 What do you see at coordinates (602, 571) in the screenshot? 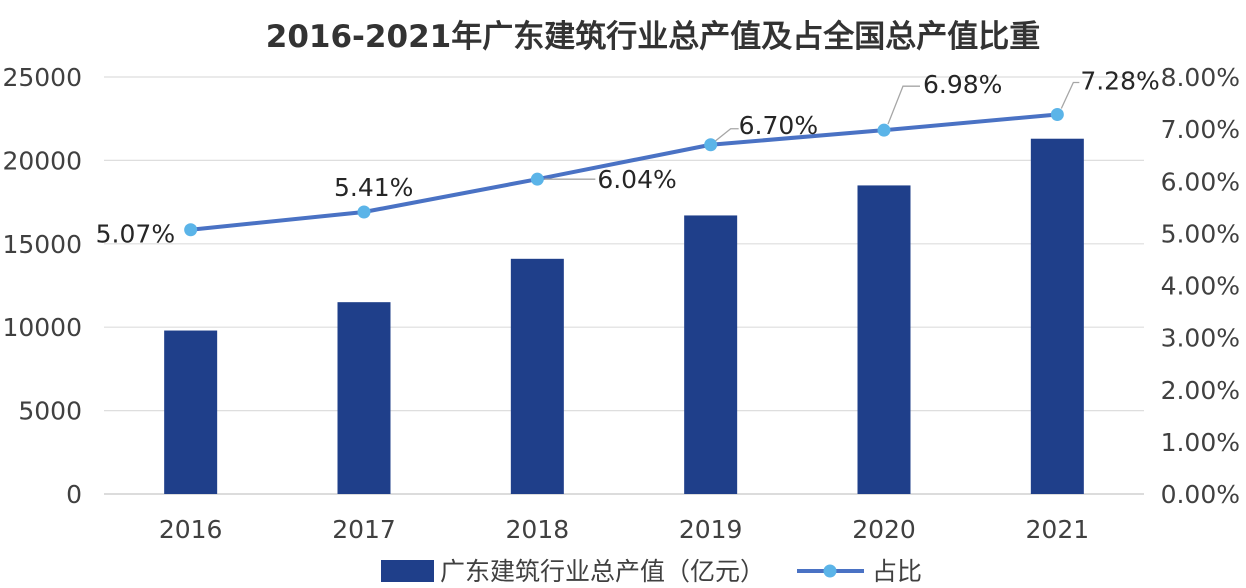
I see `legend-bar-label: 广东建筑行业总产值（亿元）` at bounding box center [602, 571].